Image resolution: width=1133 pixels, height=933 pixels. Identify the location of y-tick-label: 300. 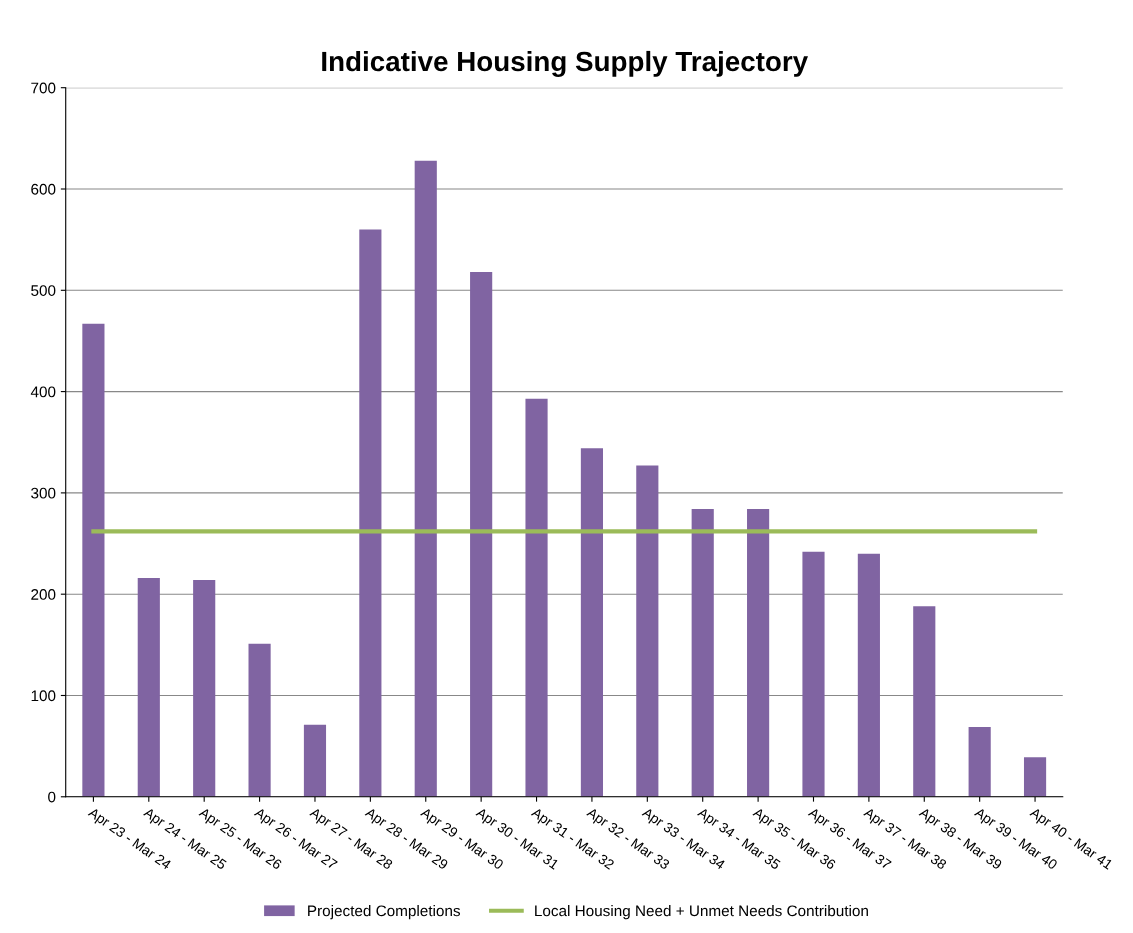
(43, 493).